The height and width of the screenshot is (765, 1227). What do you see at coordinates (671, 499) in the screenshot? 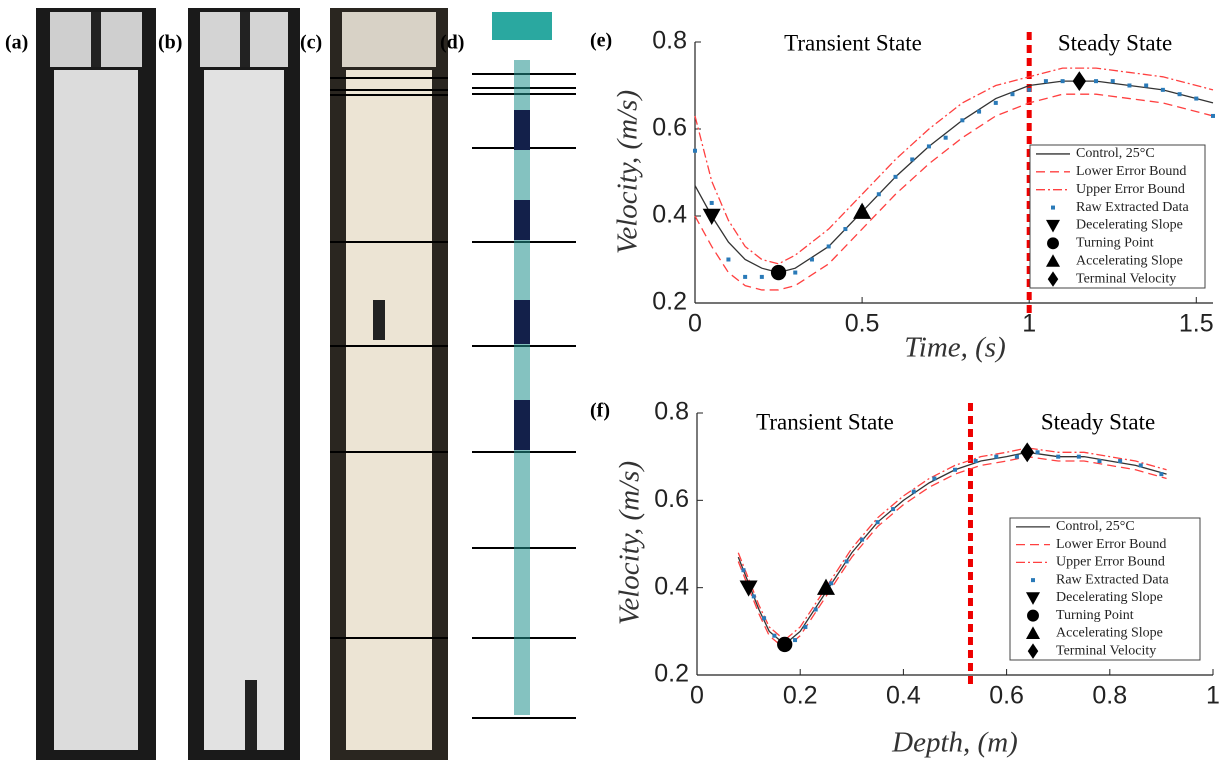
I see `y-tick-label: 0.6` at bounding box center [671, 499].